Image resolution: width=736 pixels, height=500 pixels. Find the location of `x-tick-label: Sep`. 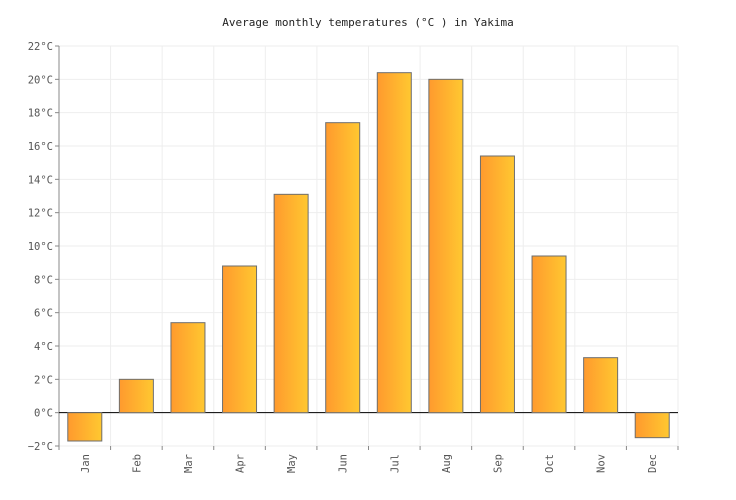

x-tick-label: Sep is located at coordinates (498, 463).